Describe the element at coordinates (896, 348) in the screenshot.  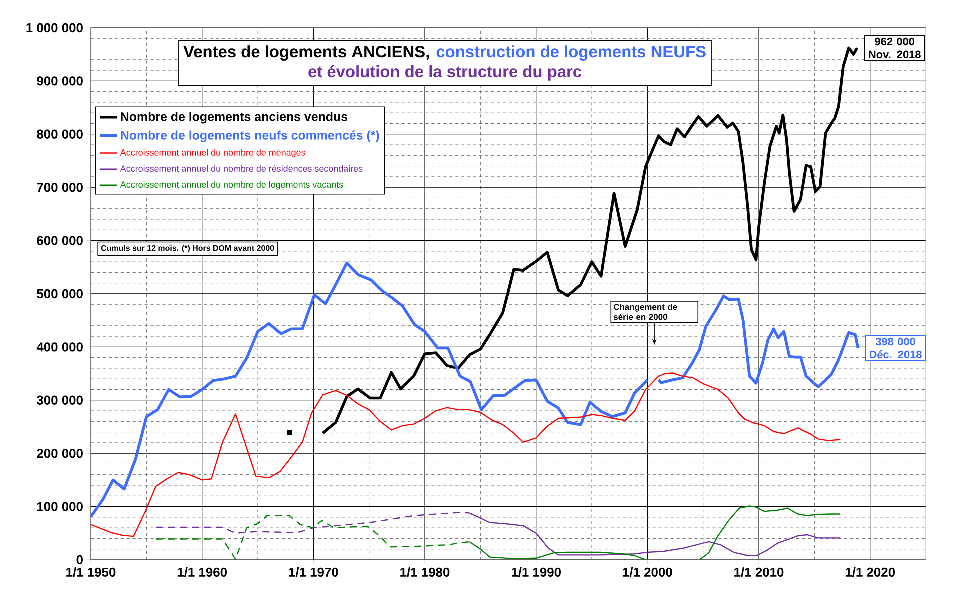
I see `annotation: 398 000 Déc. 2018` at that location.